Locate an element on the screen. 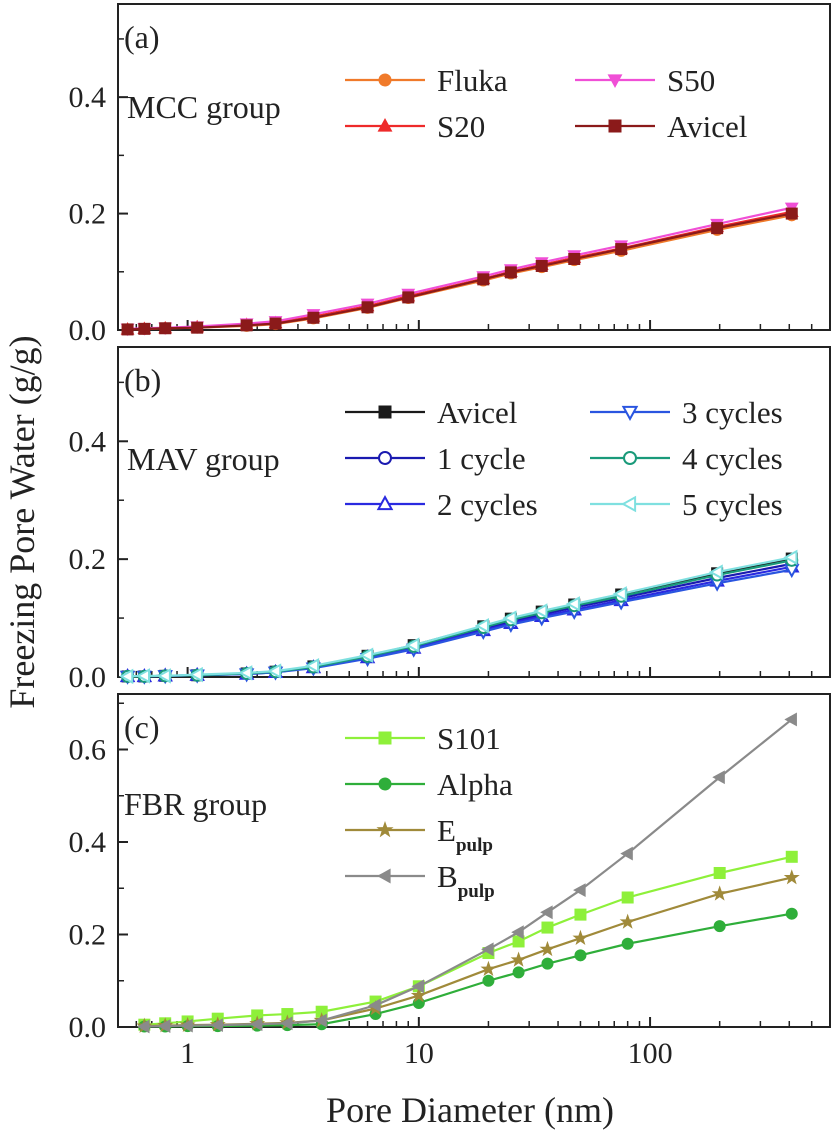 The height and width of the screenshot is (1132, 833). series-s50 is located at coordinates (459, 269).